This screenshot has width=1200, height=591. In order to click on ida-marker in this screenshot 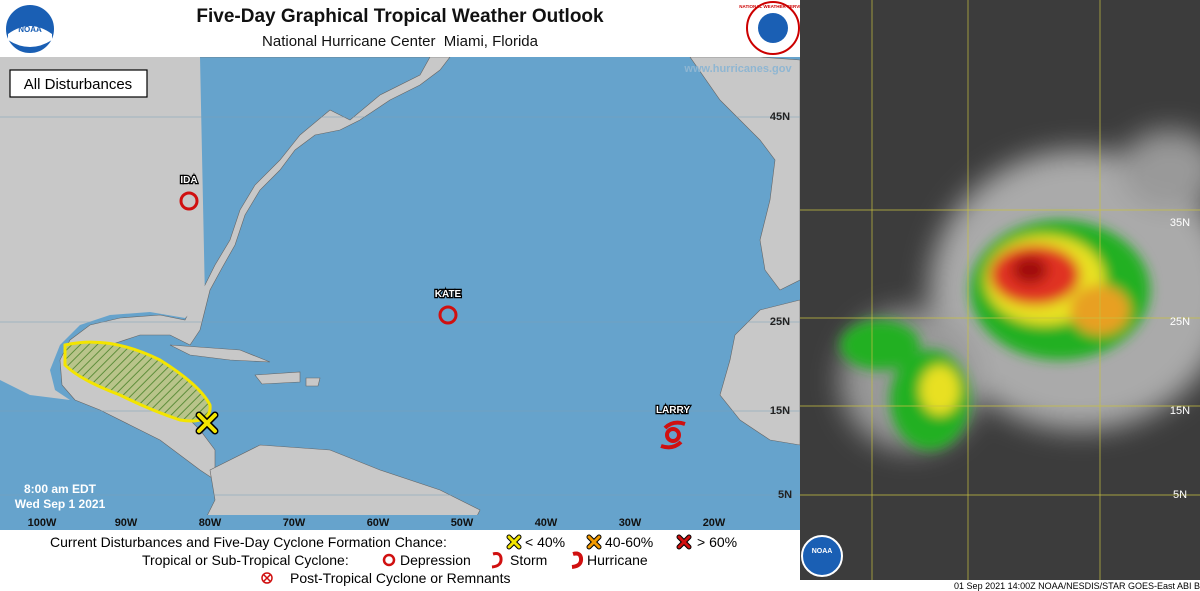, I will do `click(189, 201)`.